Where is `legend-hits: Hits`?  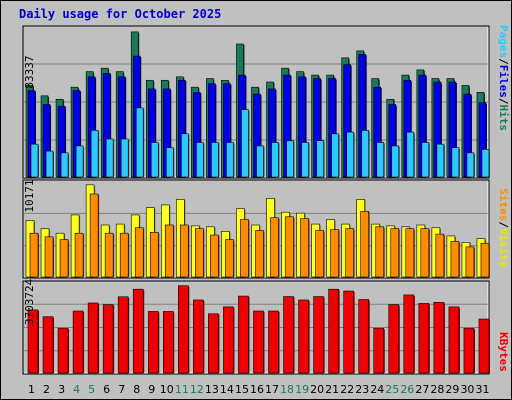 legend-hits: Hits is located at coordinates (503, 118).